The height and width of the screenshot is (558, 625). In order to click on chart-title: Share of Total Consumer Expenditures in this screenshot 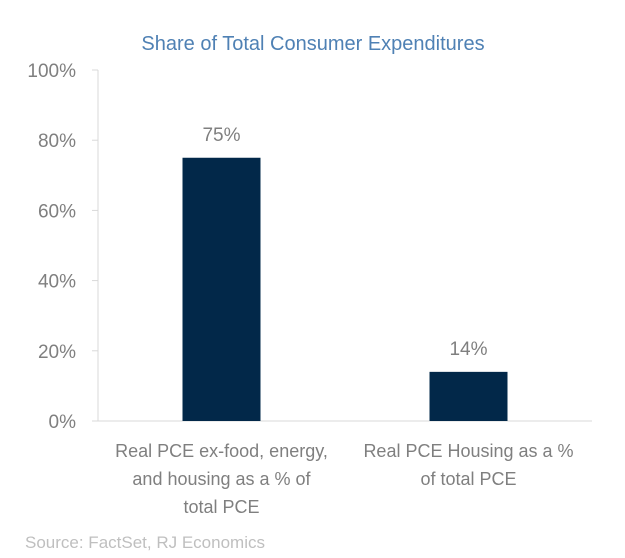, I will do `click(312, 44)`.